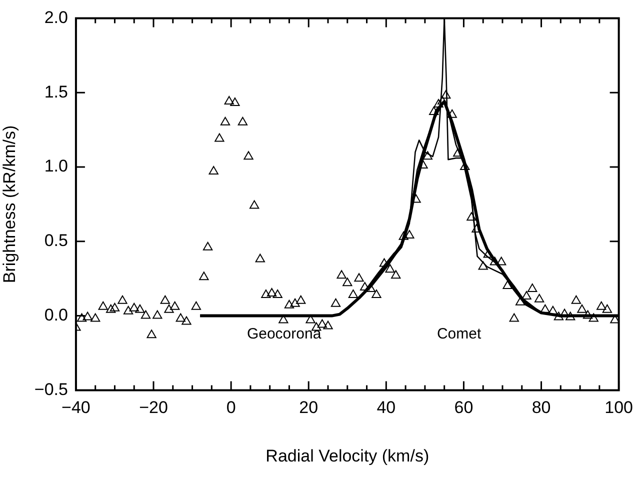  What do you see at coordinates (56, 166) in the screenshot?
I see `y-tick-label: 1.0` at bounding box center [56, 166].